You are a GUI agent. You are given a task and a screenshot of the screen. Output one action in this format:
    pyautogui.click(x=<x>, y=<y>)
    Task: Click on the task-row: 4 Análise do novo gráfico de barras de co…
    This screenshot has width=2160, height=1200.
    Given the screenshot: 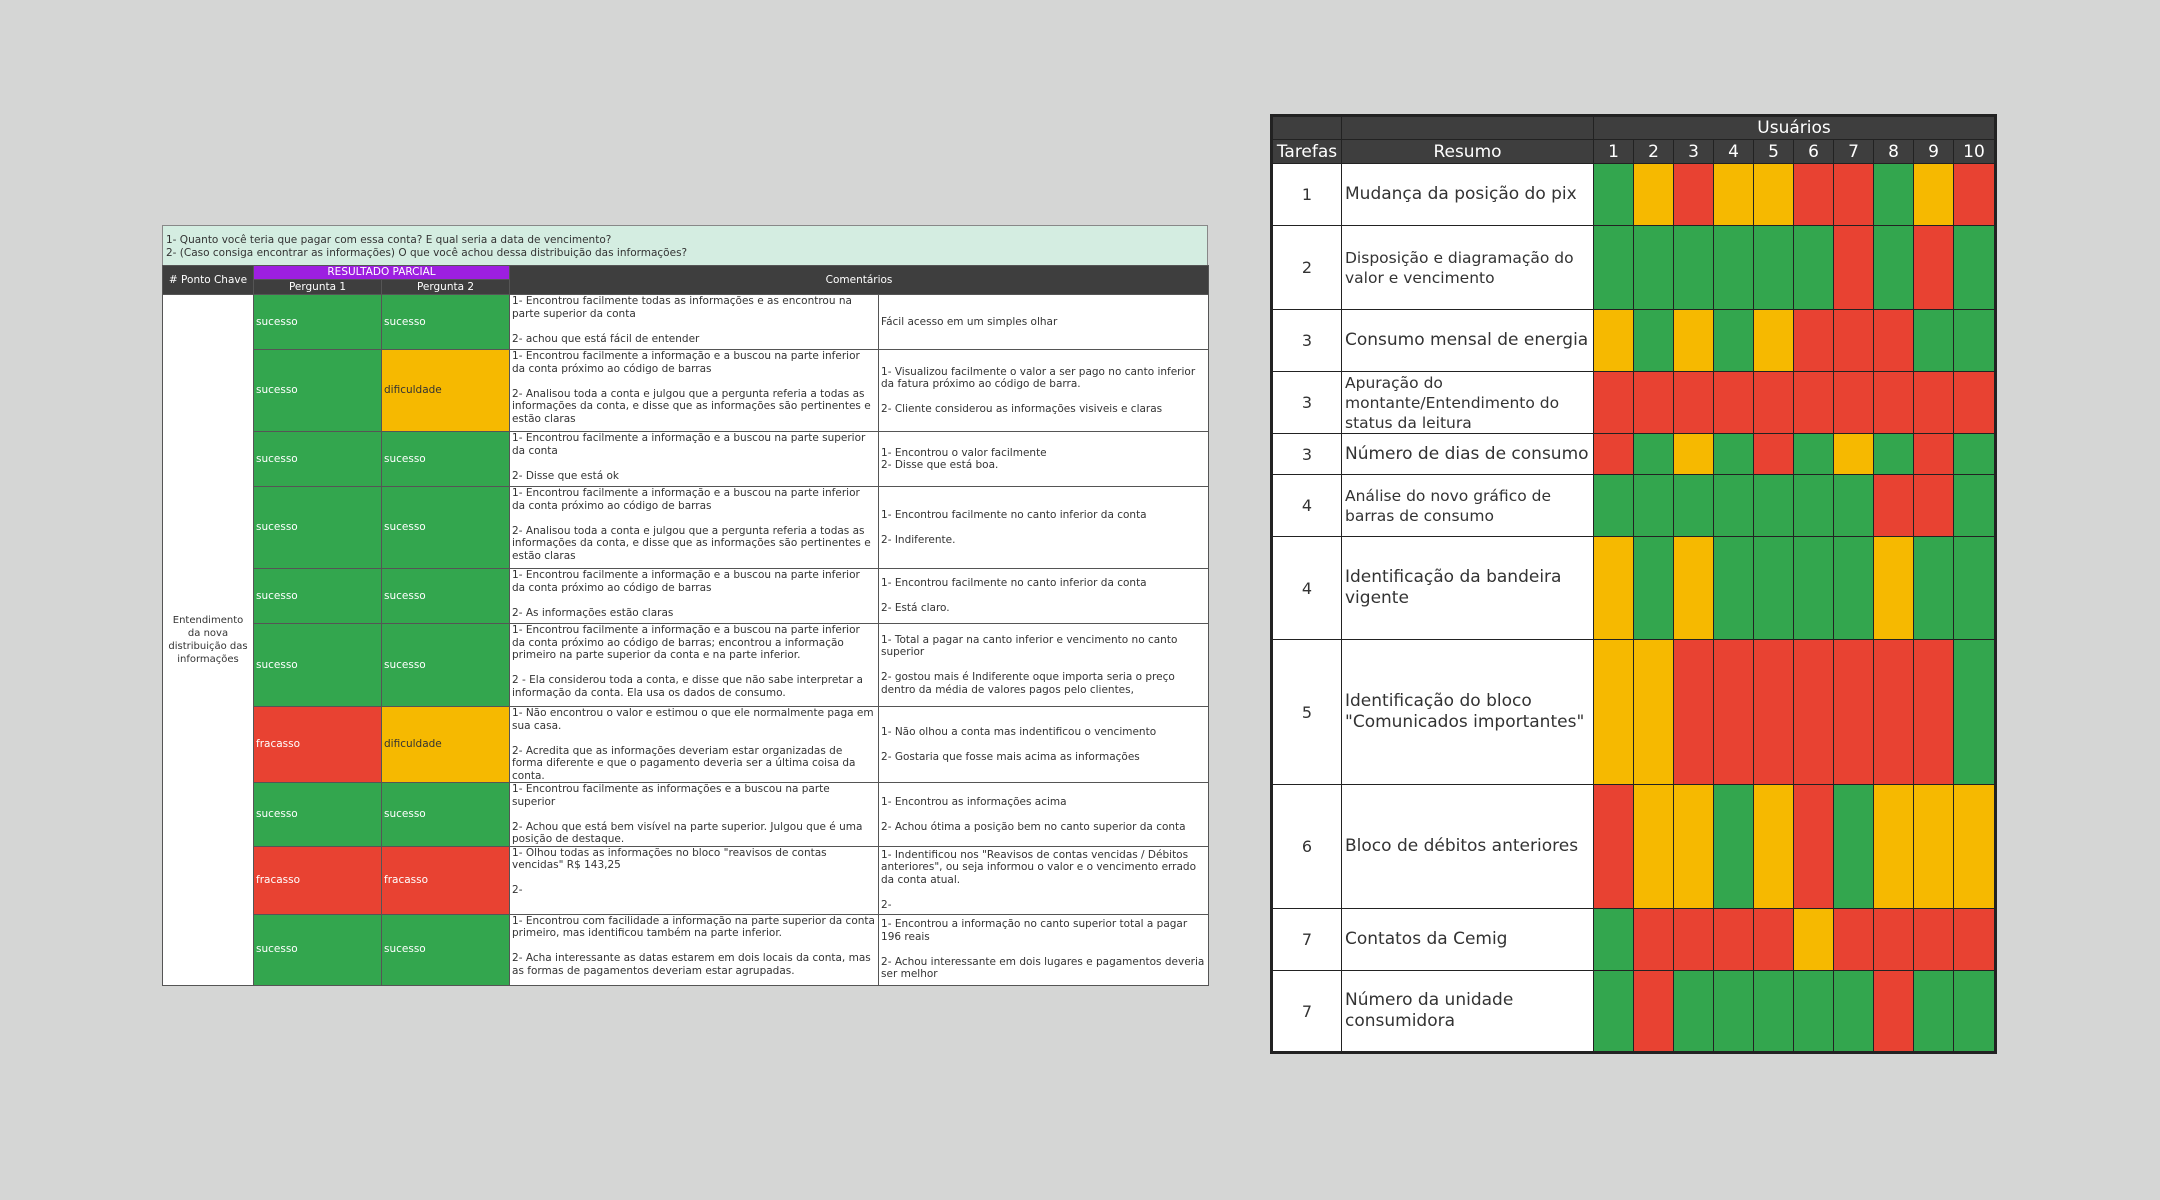 What is the action you would take?
    pyautogui.click(x=1633, y=505)
    